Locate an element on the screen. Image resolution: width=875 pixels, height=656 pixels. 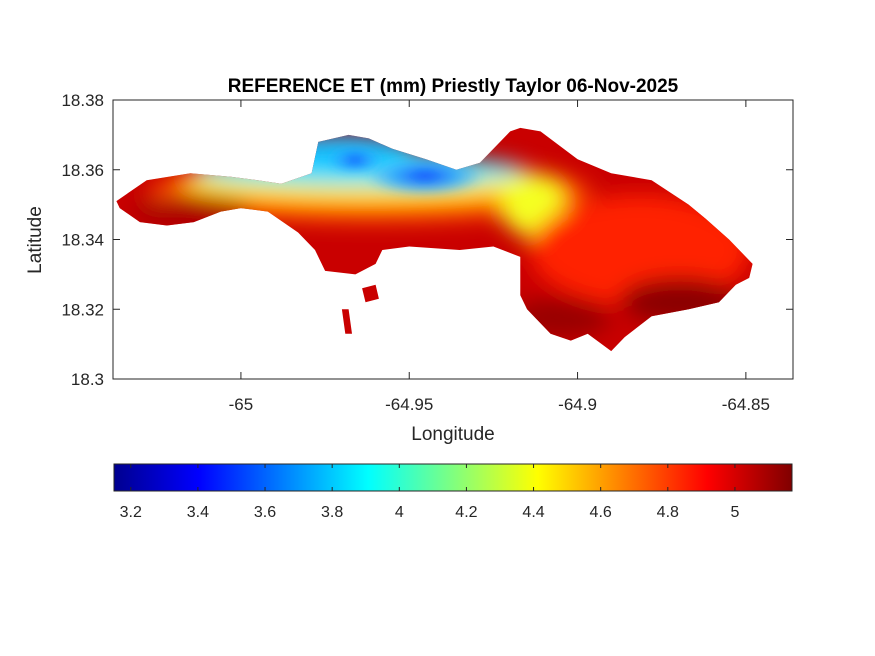
colorbar-tick-label: 4.4 is located at coordinates (533, 512).